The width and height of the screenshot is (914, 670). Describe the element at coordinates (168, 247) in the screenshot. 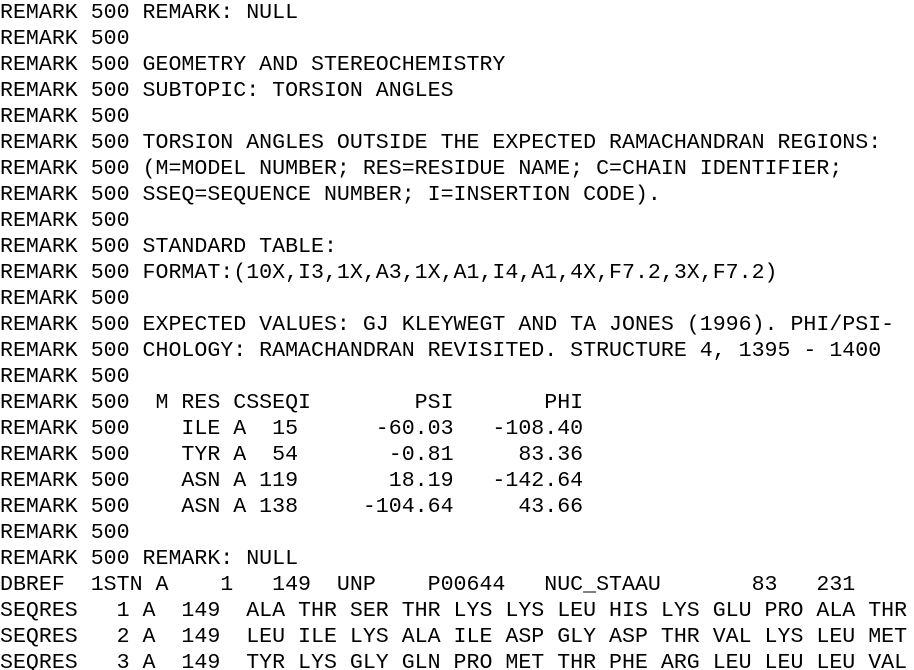

I see `text-line: REMARK 500 STANDARD TABLE:` at that location.